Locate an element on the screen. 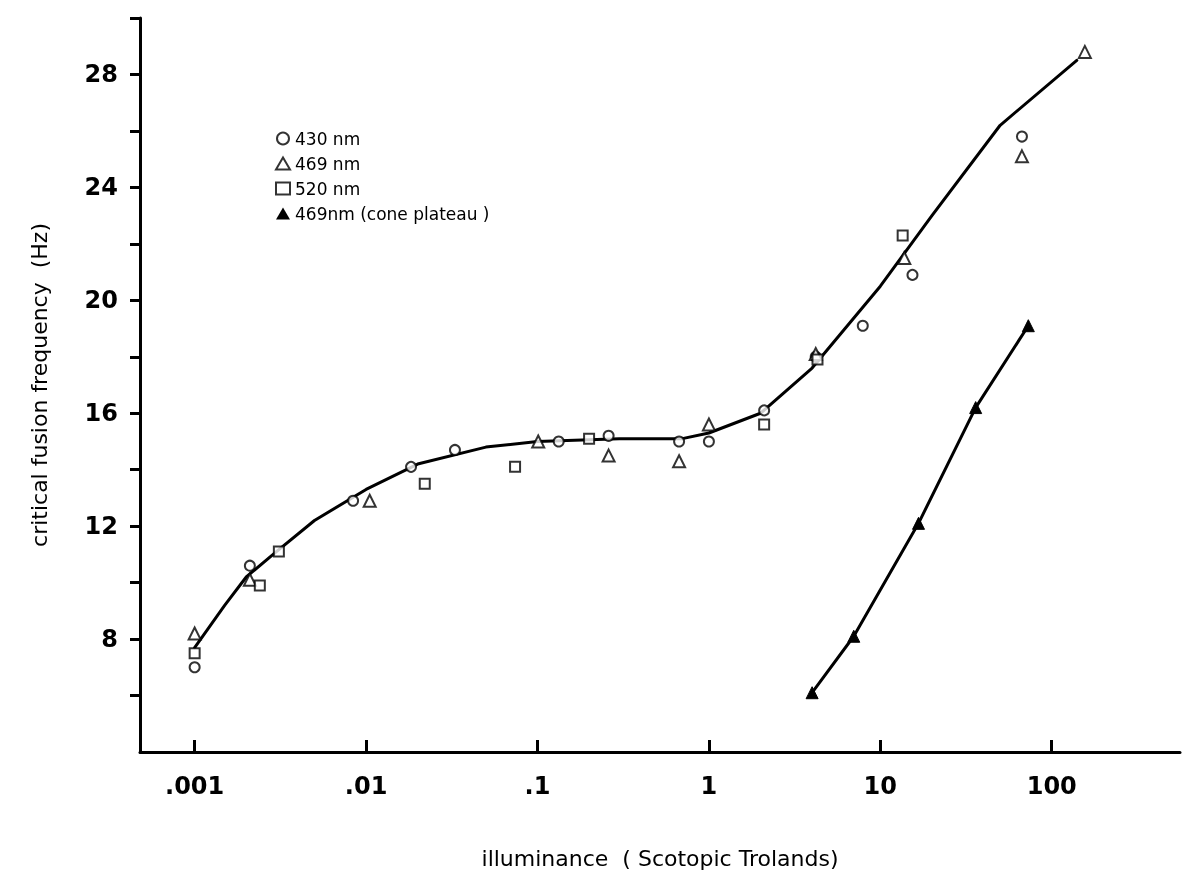  y-tick-label: 28 is located at coordinates (101, 74).